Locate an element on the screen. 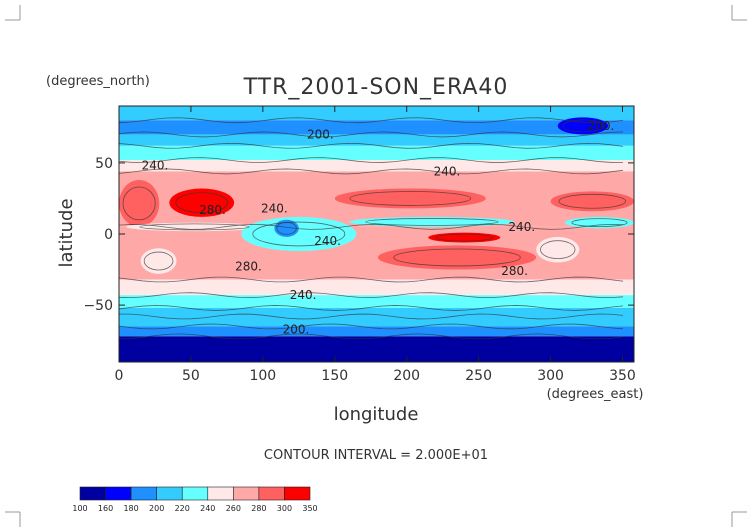  x-tick-label-150: 150 is located at coordinates (334, 376).